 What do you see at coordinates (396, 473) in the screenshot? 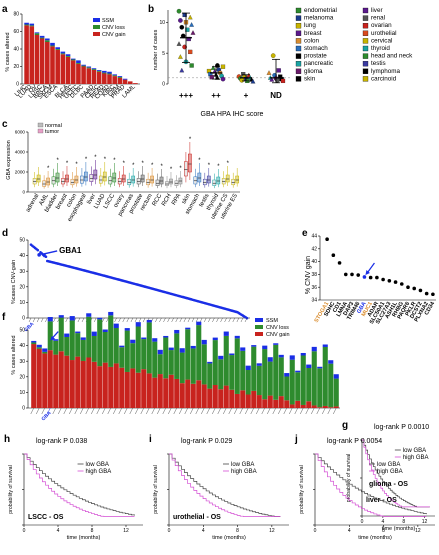
I see `panel-g-low-gba-curve` at bounding box center [396, 473].